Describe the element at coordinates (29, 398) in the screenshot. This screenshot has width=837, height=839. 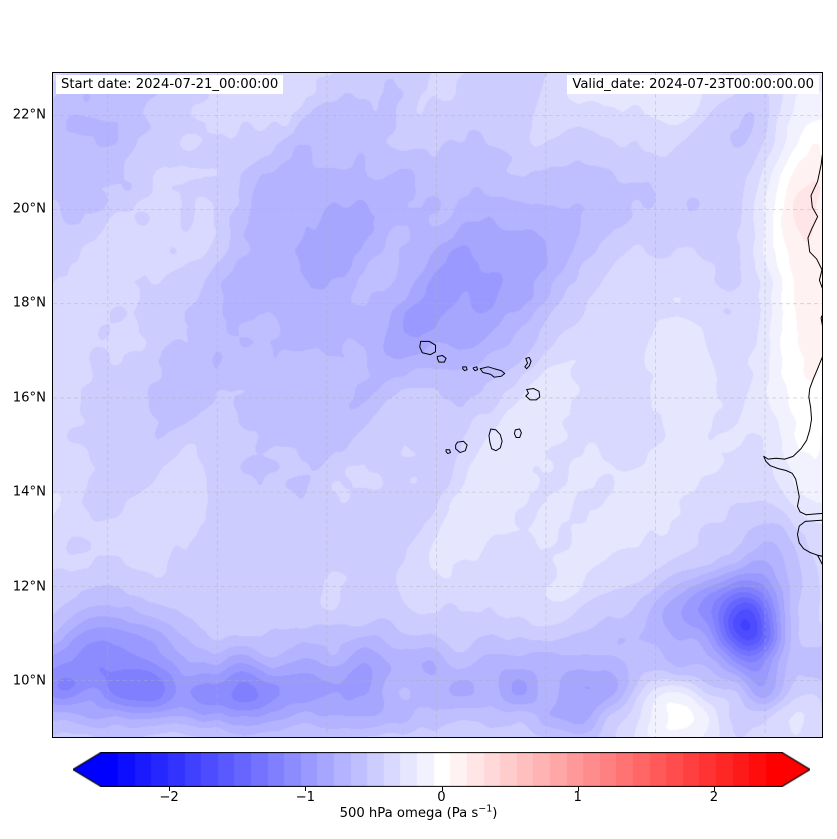
I see `y-tick-label-3: 16°N` at that location.